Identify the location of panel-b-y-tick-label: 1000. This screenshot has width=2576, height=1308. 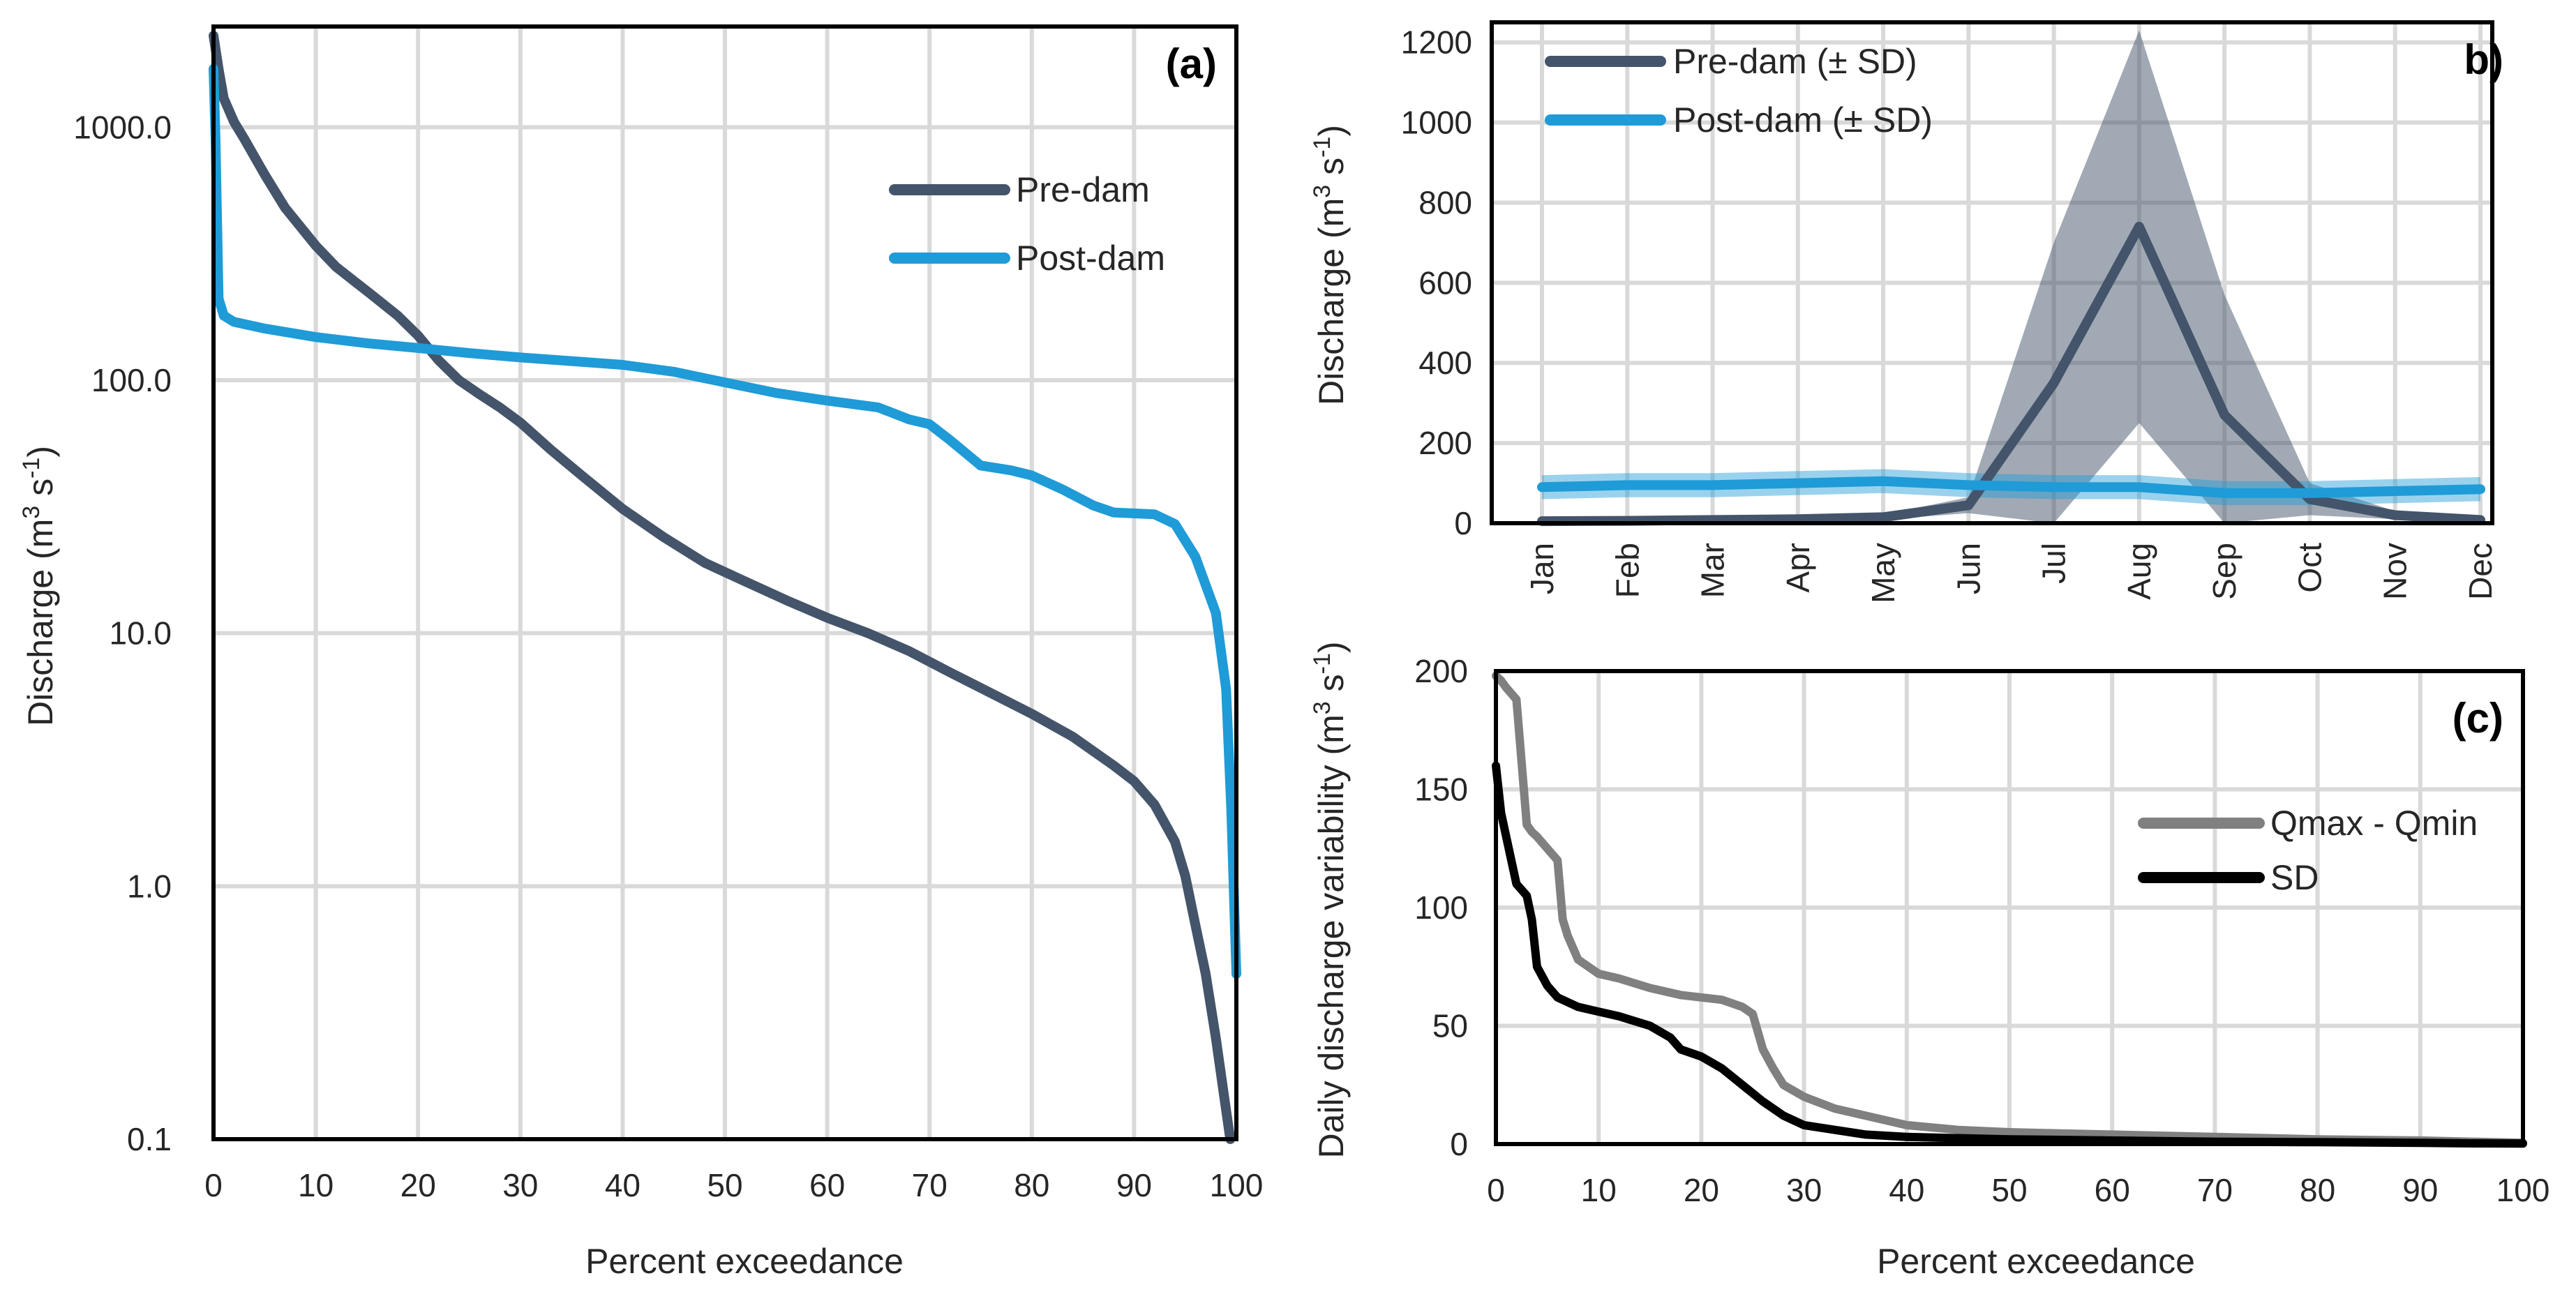
(1437, 123).